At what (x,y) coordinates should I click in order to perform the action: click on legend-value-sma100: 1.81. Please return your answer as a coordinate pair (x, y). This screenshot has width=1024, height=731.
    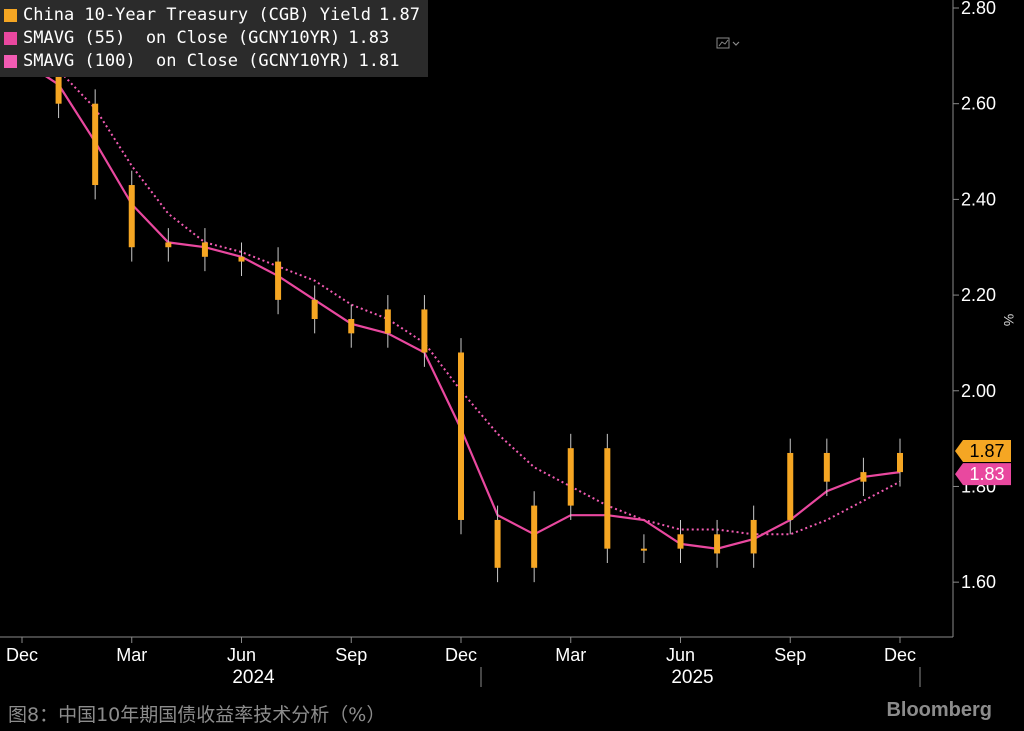
    Looking at the image, I should click on (379, 61).